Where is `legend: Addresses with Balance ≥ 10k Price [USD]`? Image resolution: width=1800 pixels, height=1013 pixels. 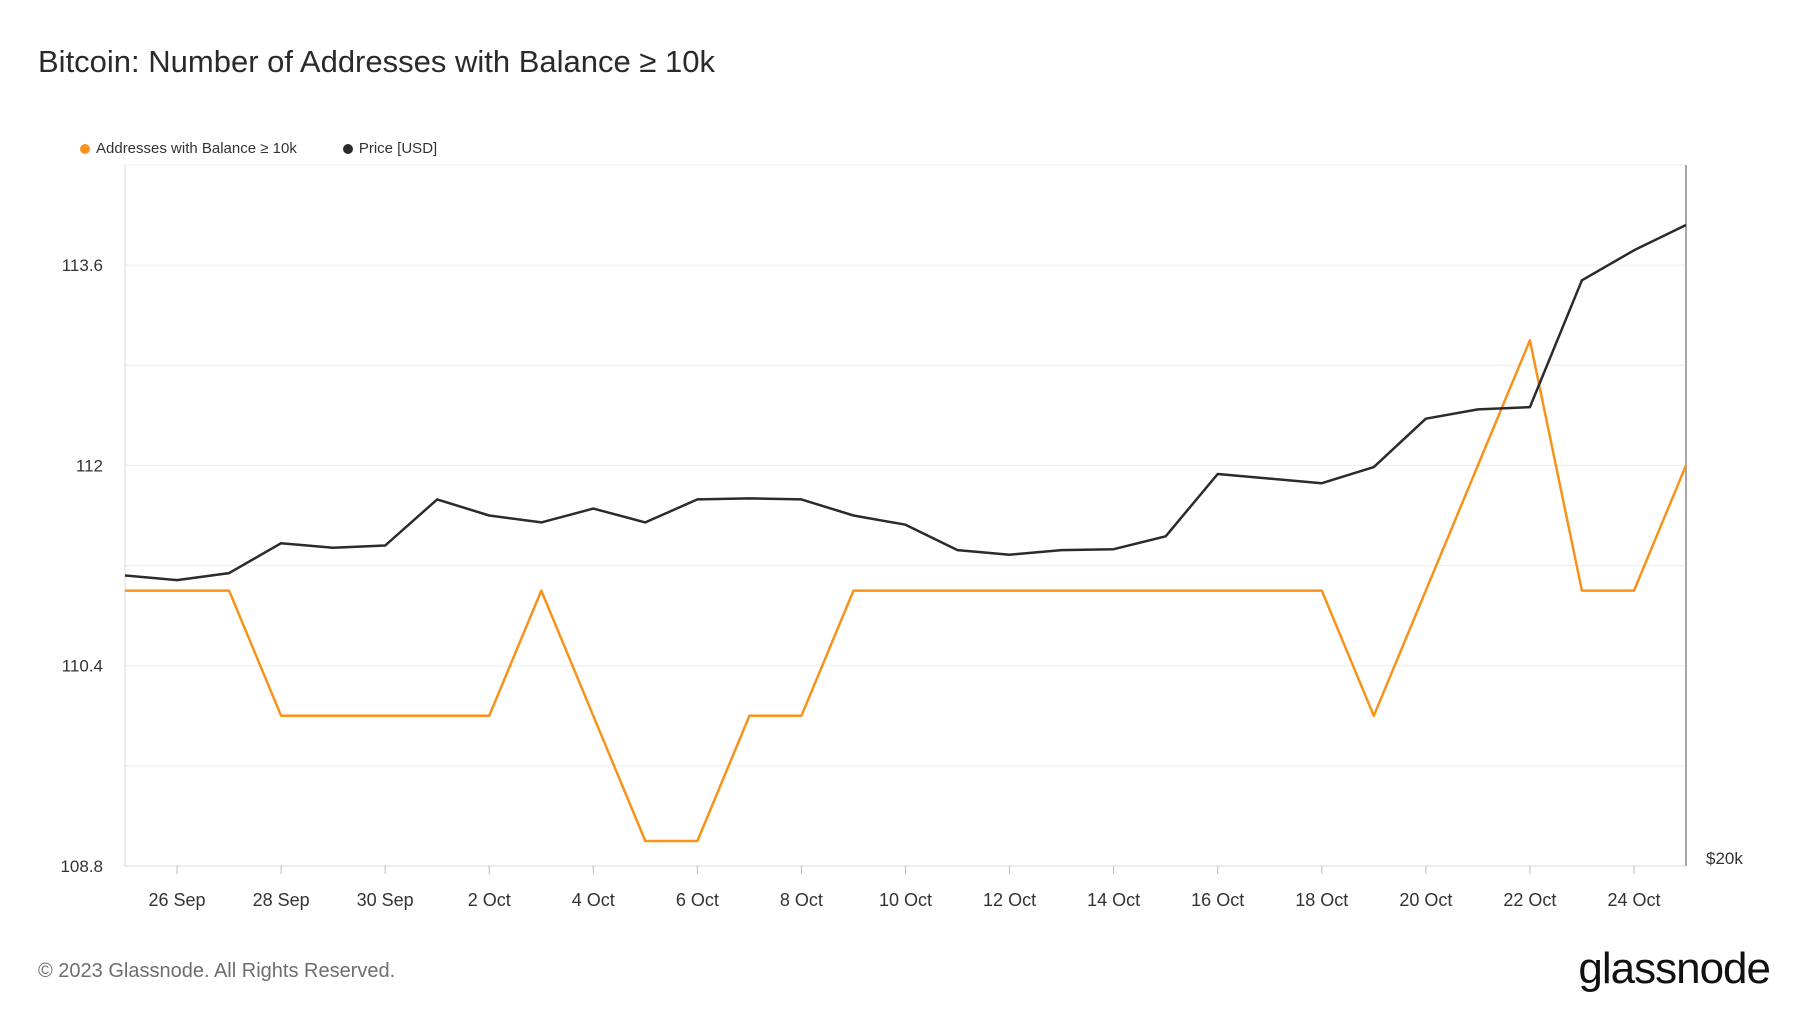 legend: Addresses with Balance ≥ 10k Price [USD] is located at coordinates (281, 148).